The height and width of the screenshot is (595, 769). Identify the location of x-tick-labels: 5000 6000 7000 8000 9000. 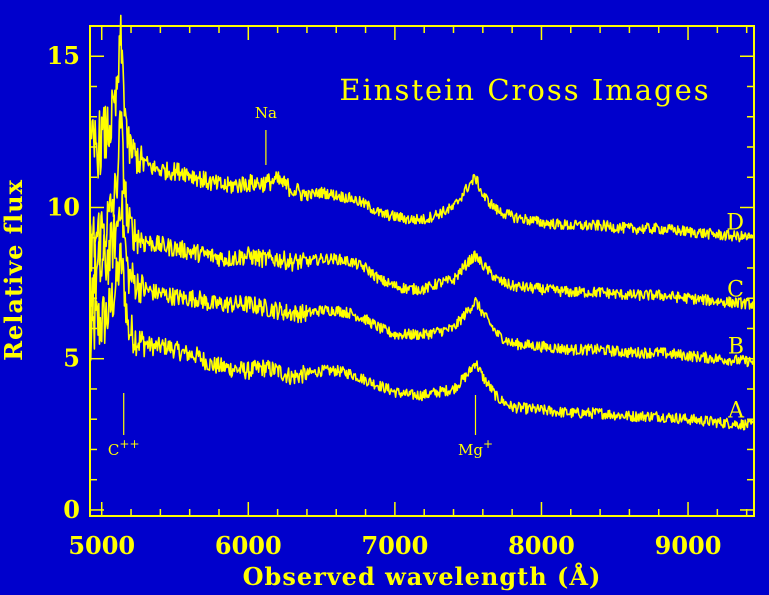
(394, 545).